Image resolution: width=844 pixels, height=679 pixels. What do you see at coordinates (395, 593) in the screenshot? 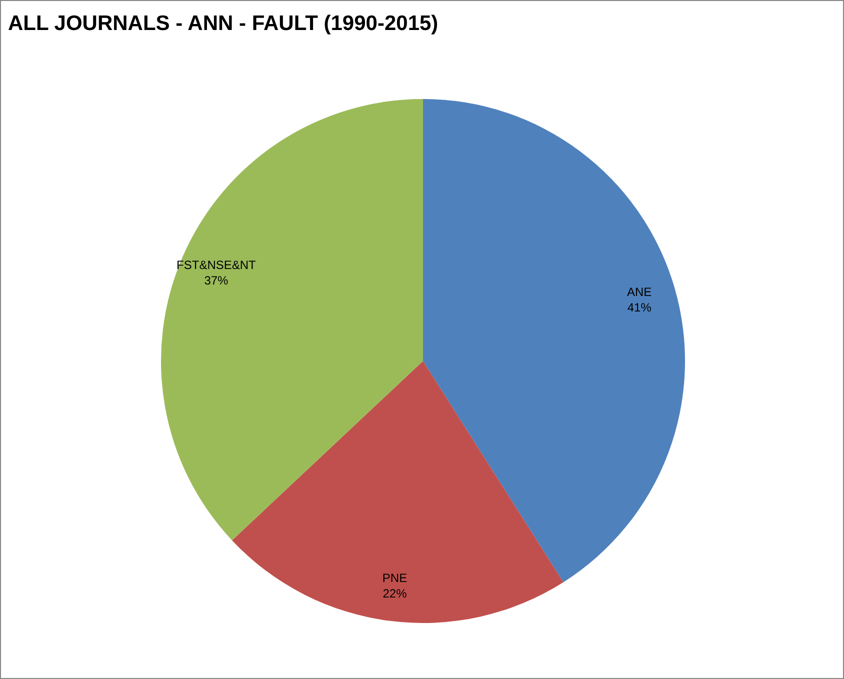
I see `data-label: 22%` at bounding box center [395, 593].